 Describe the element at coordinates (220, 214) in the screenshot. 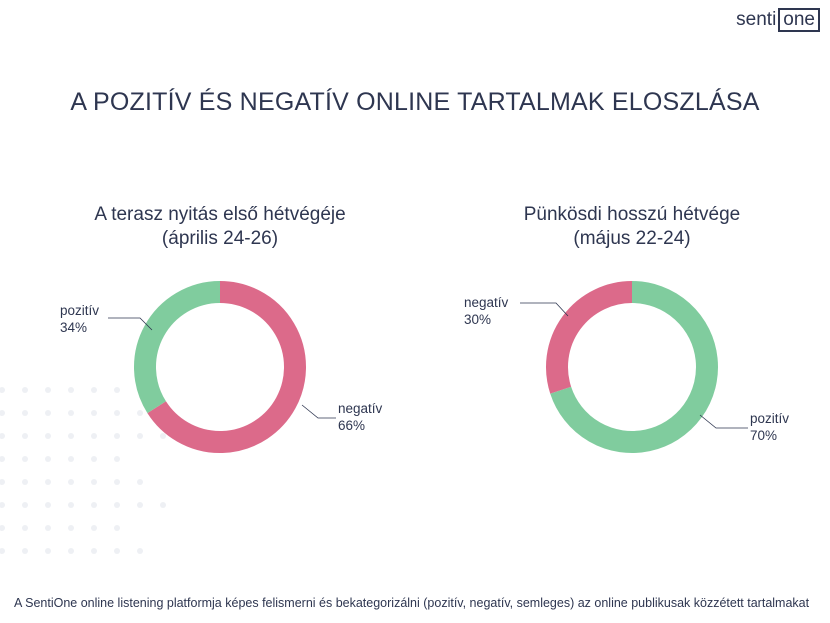

I see `chart-1-title-text: A terasz nyitás első hétvégéje` at that location.